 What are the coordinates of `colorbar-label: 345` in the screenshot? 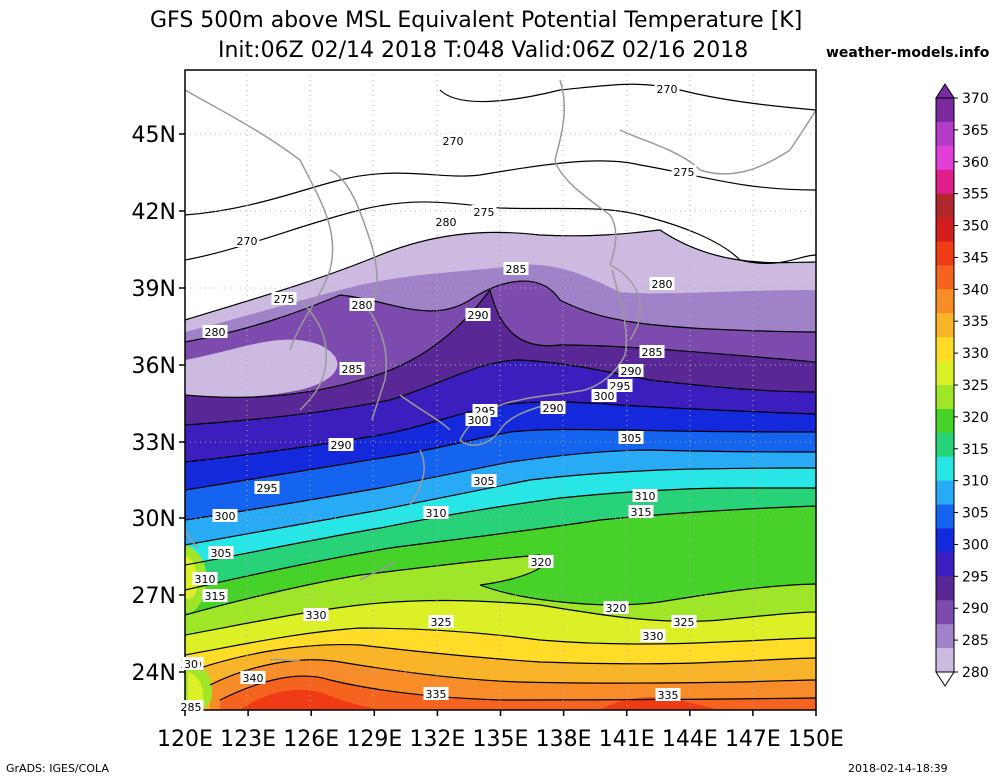 It's located at (975, 258).